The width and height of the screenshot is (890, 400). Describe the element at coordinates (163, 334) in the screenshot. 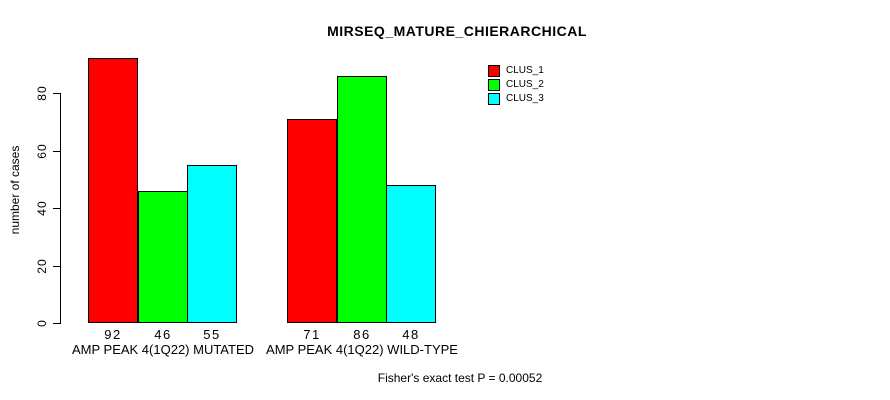

I see `bar-value-label: 46` at that location.